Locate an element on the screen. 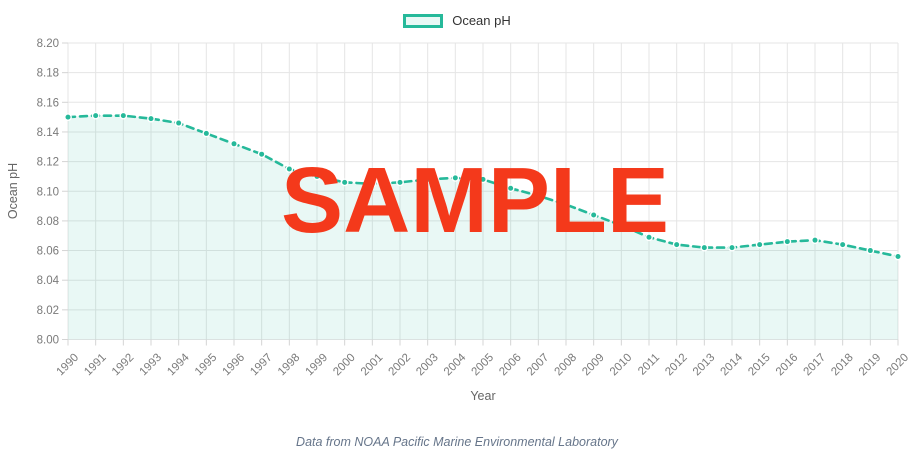 The width and height of the screenshot is (914, 455). x-tick-label: 2003 is located at coordinates (427, 365).